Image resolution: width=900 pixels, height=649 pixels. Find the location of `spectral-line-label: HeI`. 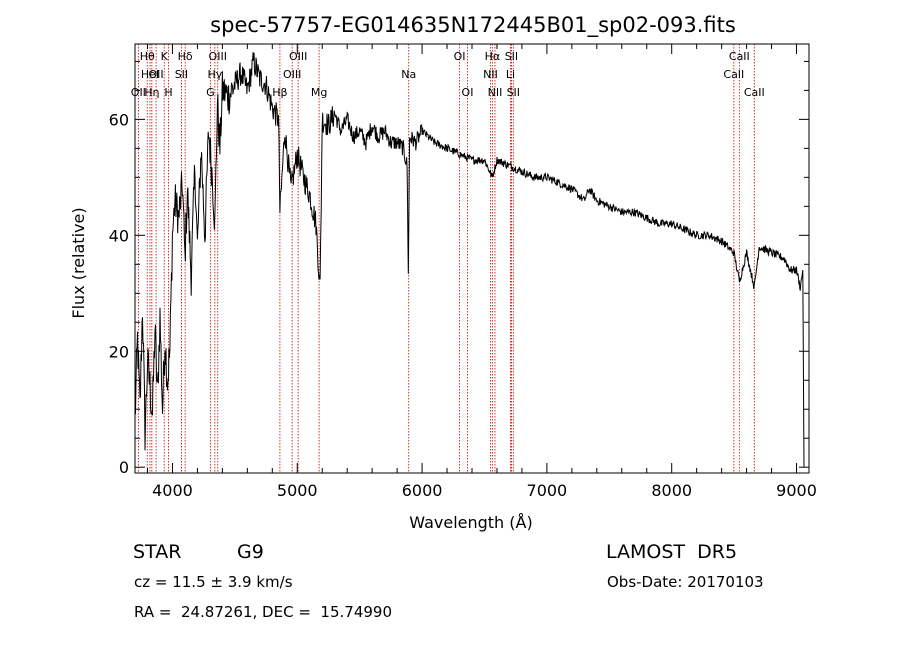

spectral-line-label: HeI is located at coordinates (150, 74).